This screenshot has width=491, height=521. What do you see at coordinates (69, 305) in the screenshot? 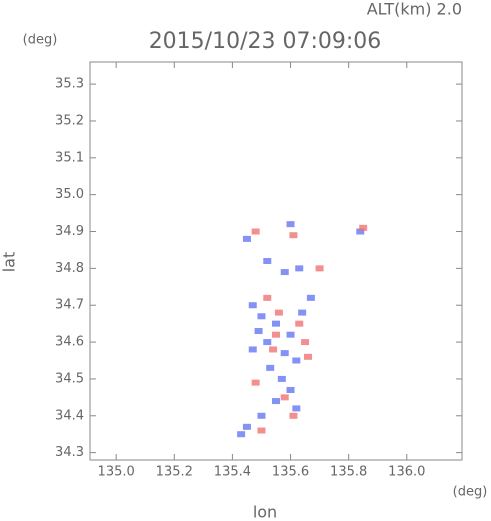
I see `y-tick-label: 34.7` at bounding box center [69, 305].